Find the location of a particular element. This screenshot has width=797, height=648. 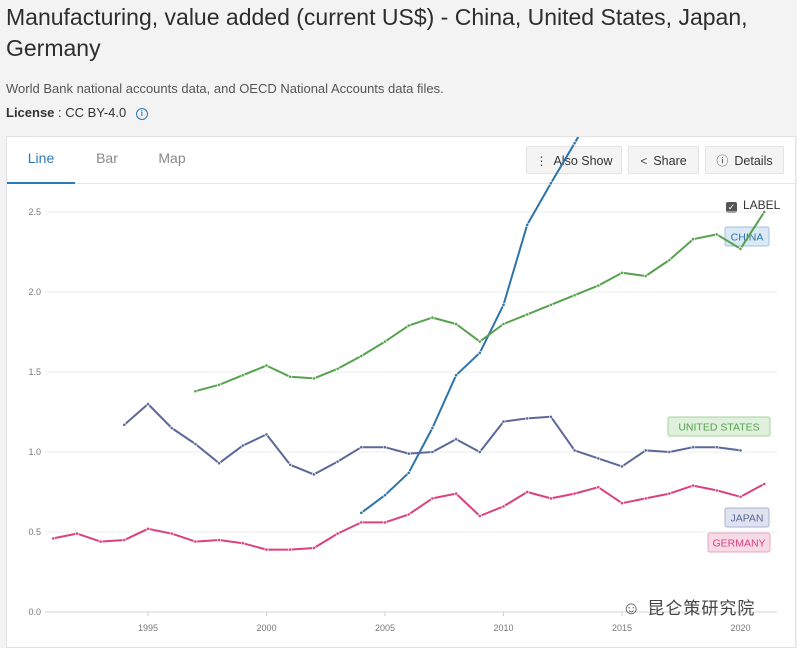

more-vertical-icon: ⋮ is located at coordinates (541, 161).